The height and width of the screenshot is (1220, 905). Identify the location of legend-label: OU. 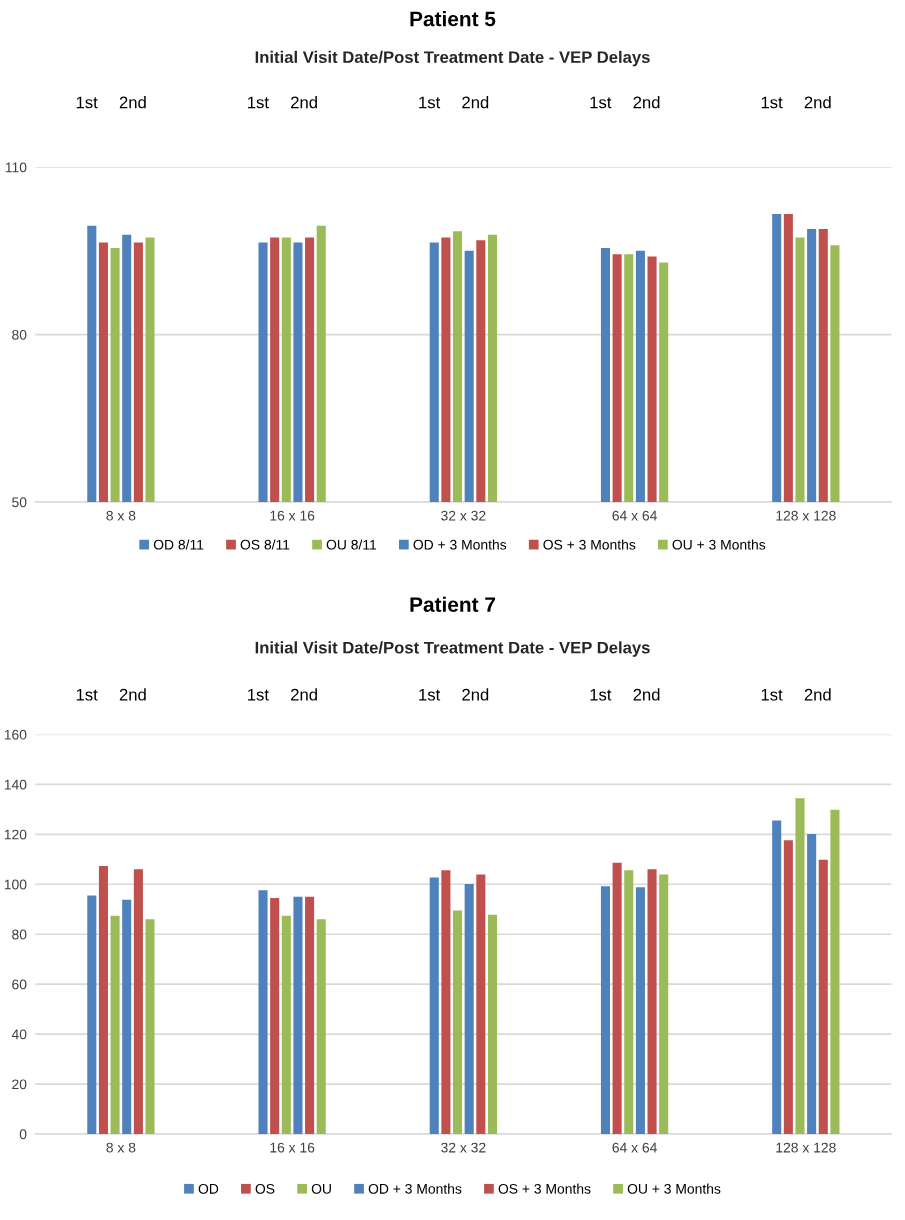
(321, 1188).